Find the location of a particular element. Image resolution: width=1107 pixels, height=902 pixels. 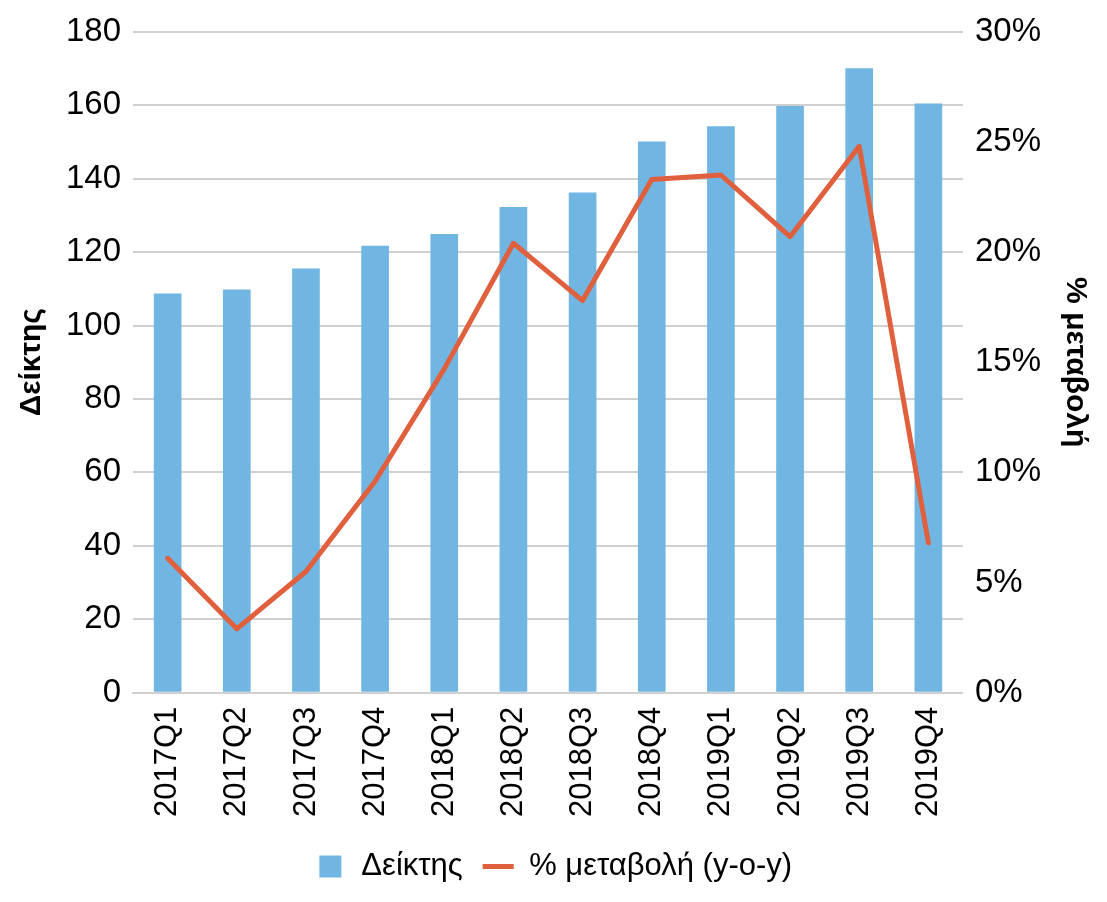

y-tick-label: 40 is located at coordinates (103, 543).